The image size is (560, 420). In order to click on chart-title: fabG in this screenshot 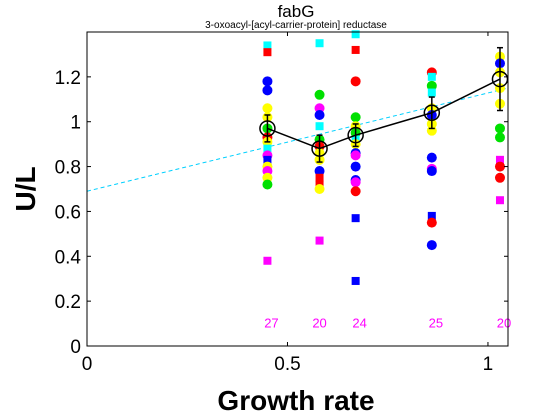, I will do `click(296, 11)`.